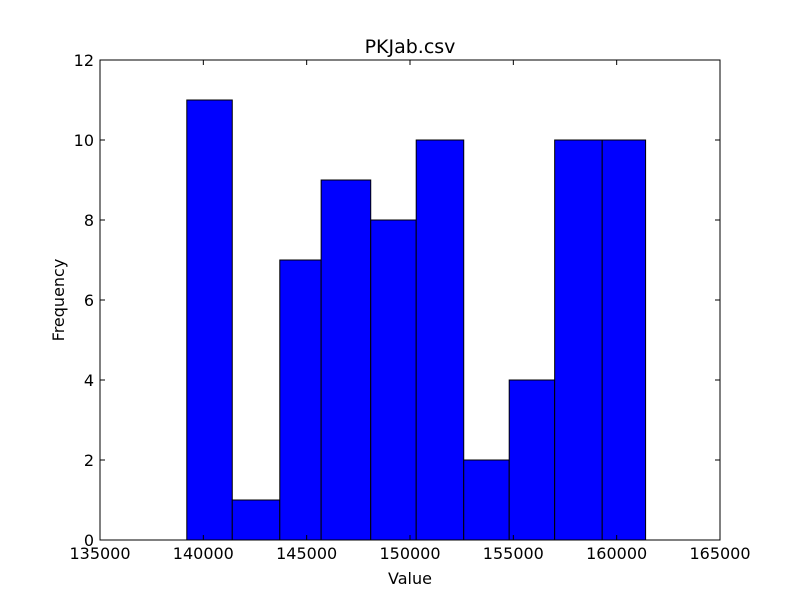 This screenshot has width=800, height=600. Describe the element at coordinates (99, 553) in the screenshot. I see `x-tick-label: 135000` at that location.